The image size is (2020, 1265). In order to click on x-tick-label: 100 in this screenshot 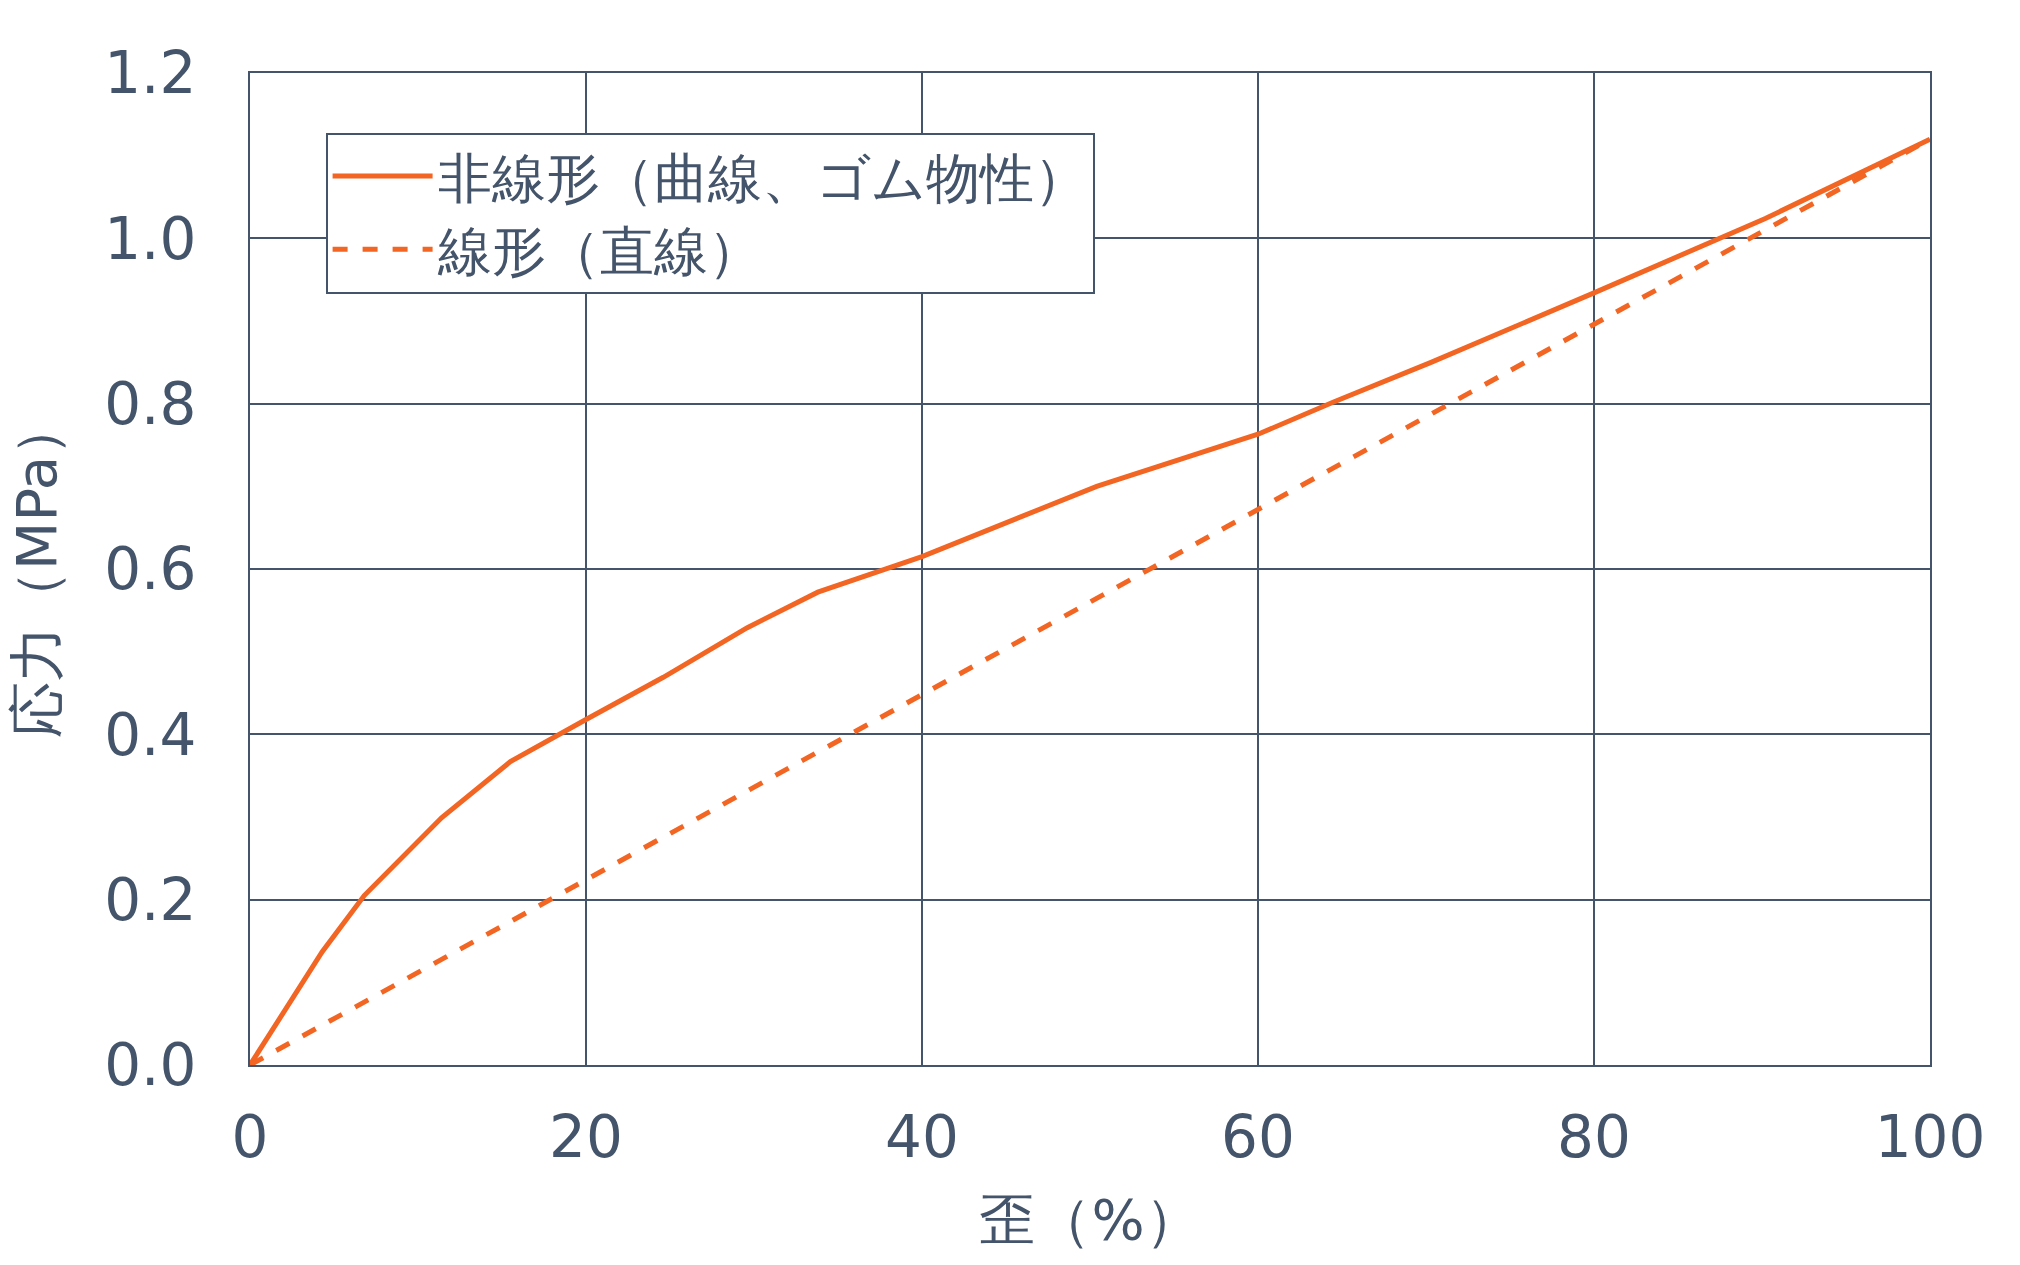, I will do `click(1930, 1136)`.